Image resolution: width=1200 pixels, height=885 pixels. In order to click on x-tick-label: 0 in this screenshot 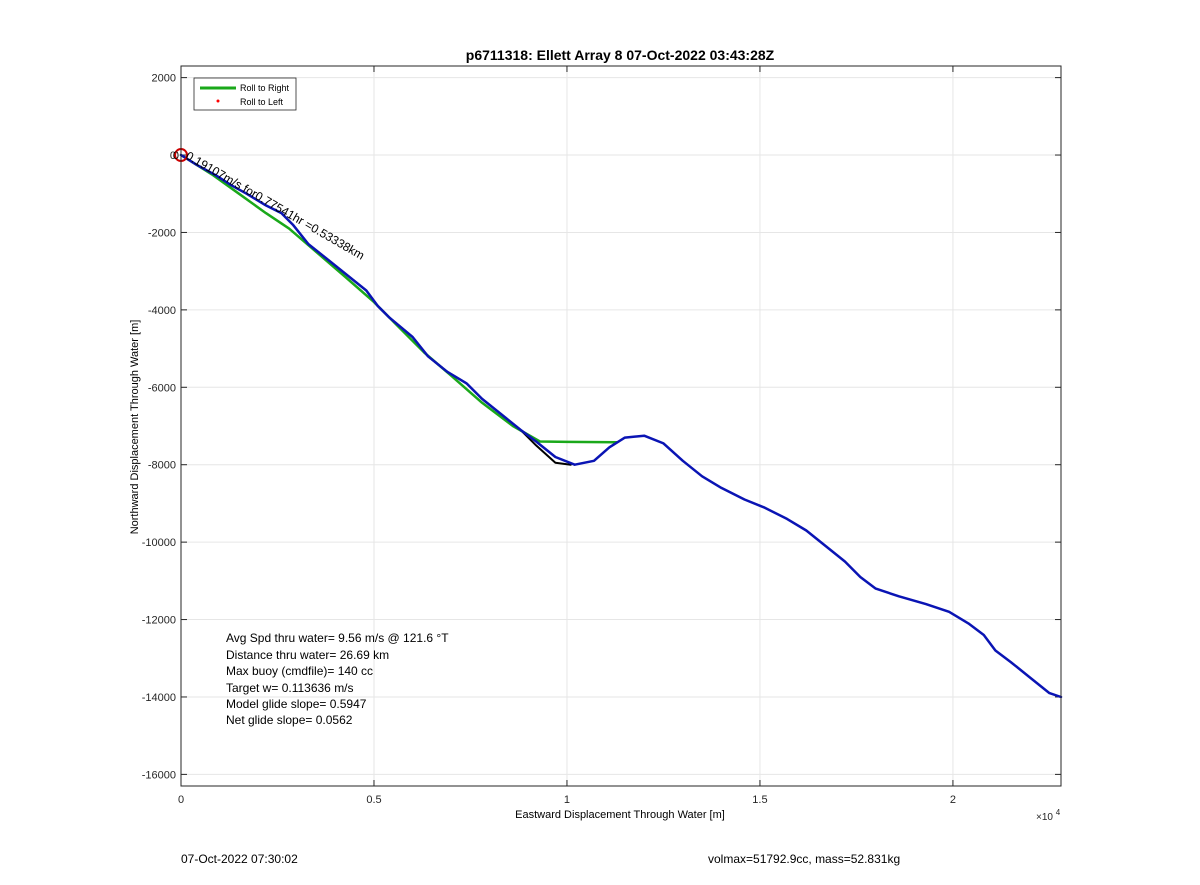, I will do `click(181, 800)`.